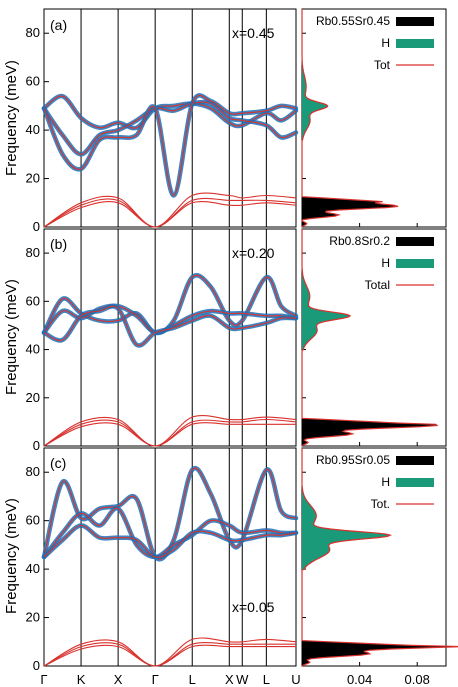  I want to click on dos-legend-label-a-1: H, so click(385, 43).